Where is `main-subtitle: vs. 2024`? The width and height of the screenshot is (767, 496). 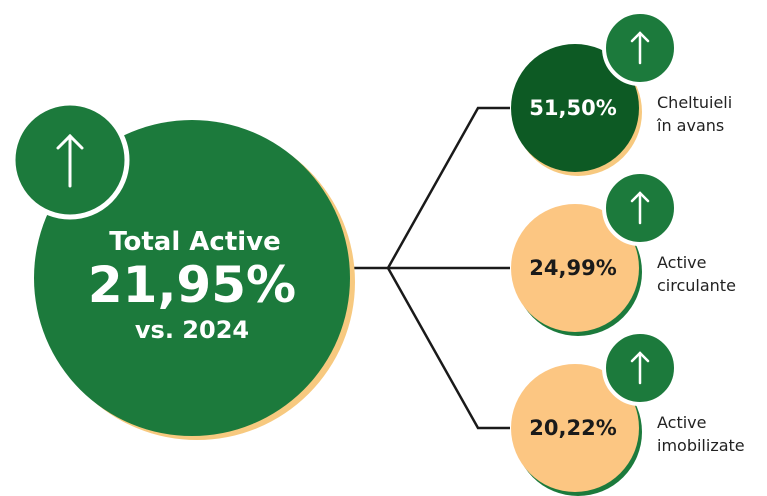
main-subtitle: vs. 2024 is located at coordinates (192, 330).